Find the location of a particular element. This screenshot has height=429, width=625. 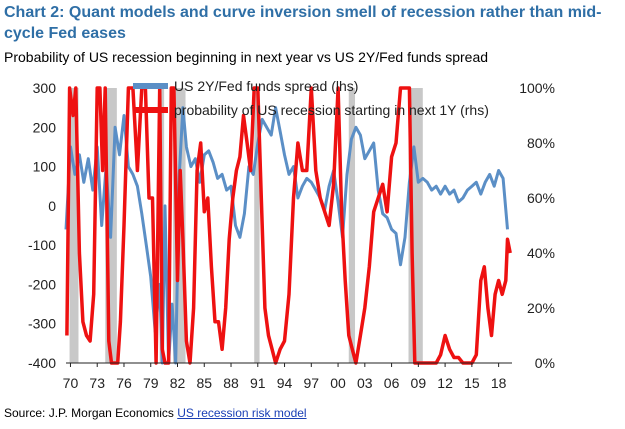

x-tick-label: 85 is located at coordinates (204, 383).